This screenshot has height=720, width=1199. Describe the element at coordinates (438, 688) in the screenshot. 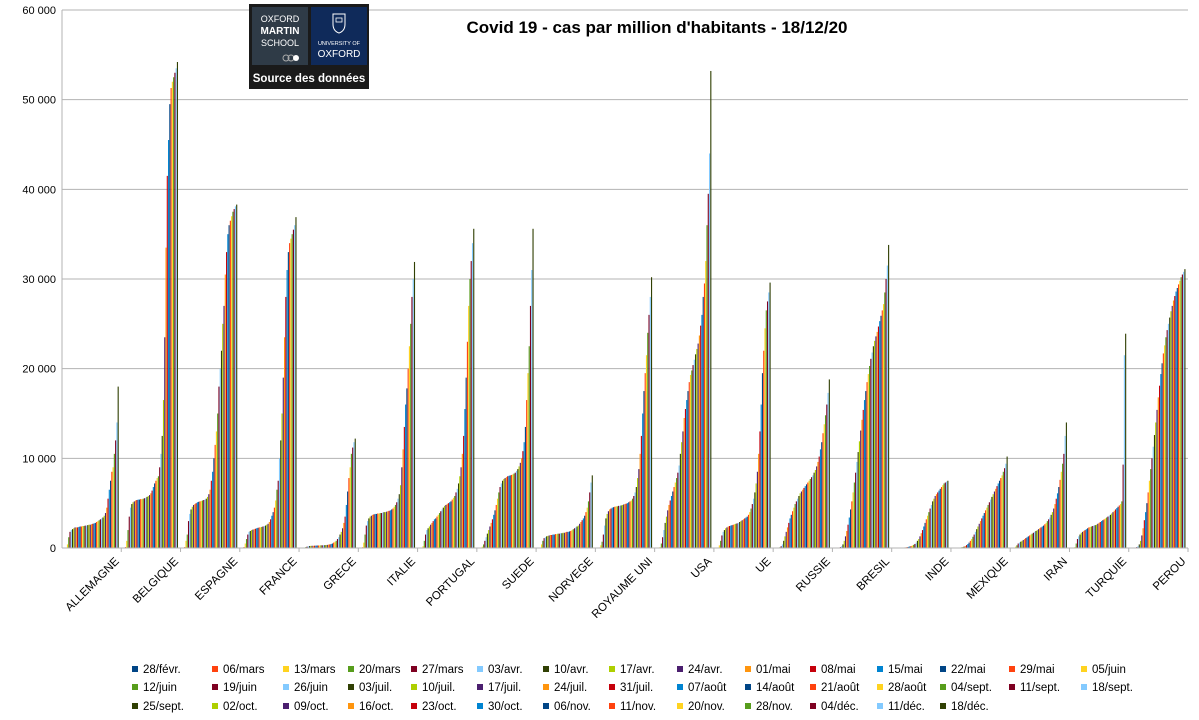

I see `legend-label: 10/juil.` at that location.